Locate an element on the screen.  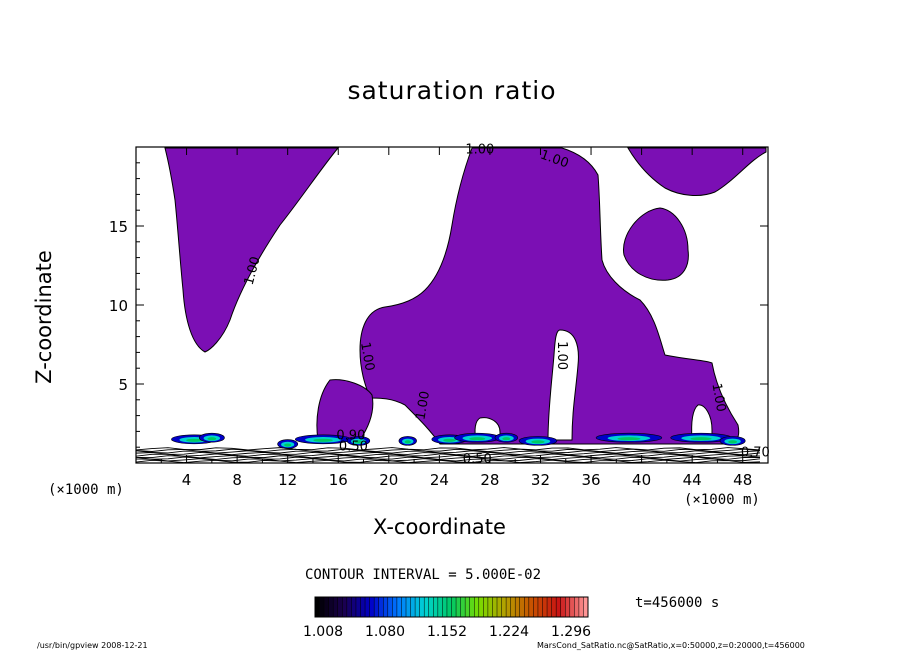
colorbar-tick-label: 1.224 is located at coordinates (509, 632).